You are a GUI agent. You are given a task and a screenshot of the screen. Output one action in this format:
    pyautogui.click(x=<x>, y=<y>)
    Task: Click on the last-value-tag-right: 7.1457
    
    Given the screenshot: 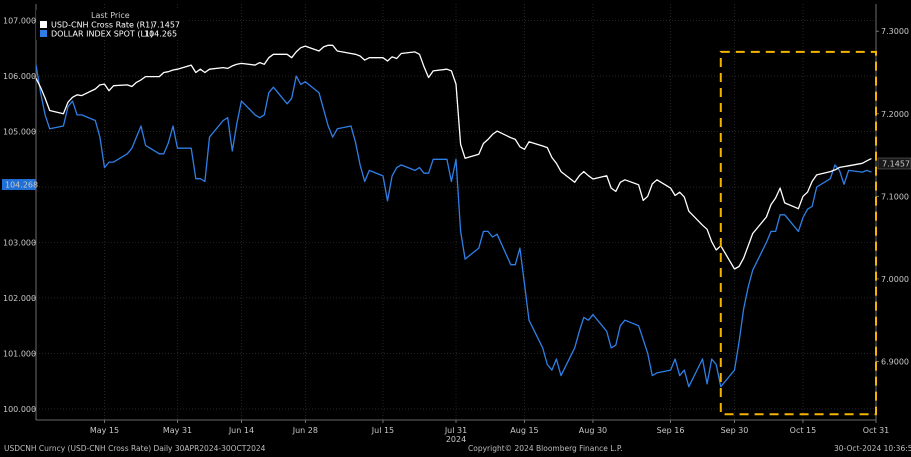 What is the action you would take?
    pyautogui.click(x=894, y=163)
    